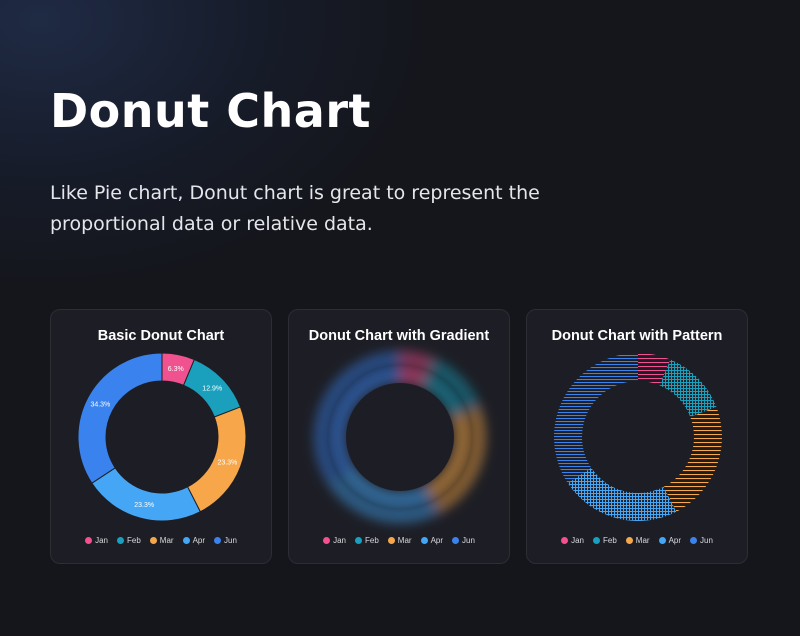 The height and width of the screenshot is (636, 800). I want to click on chart-title: Donut Chart with Pattern, so click(637, 336).